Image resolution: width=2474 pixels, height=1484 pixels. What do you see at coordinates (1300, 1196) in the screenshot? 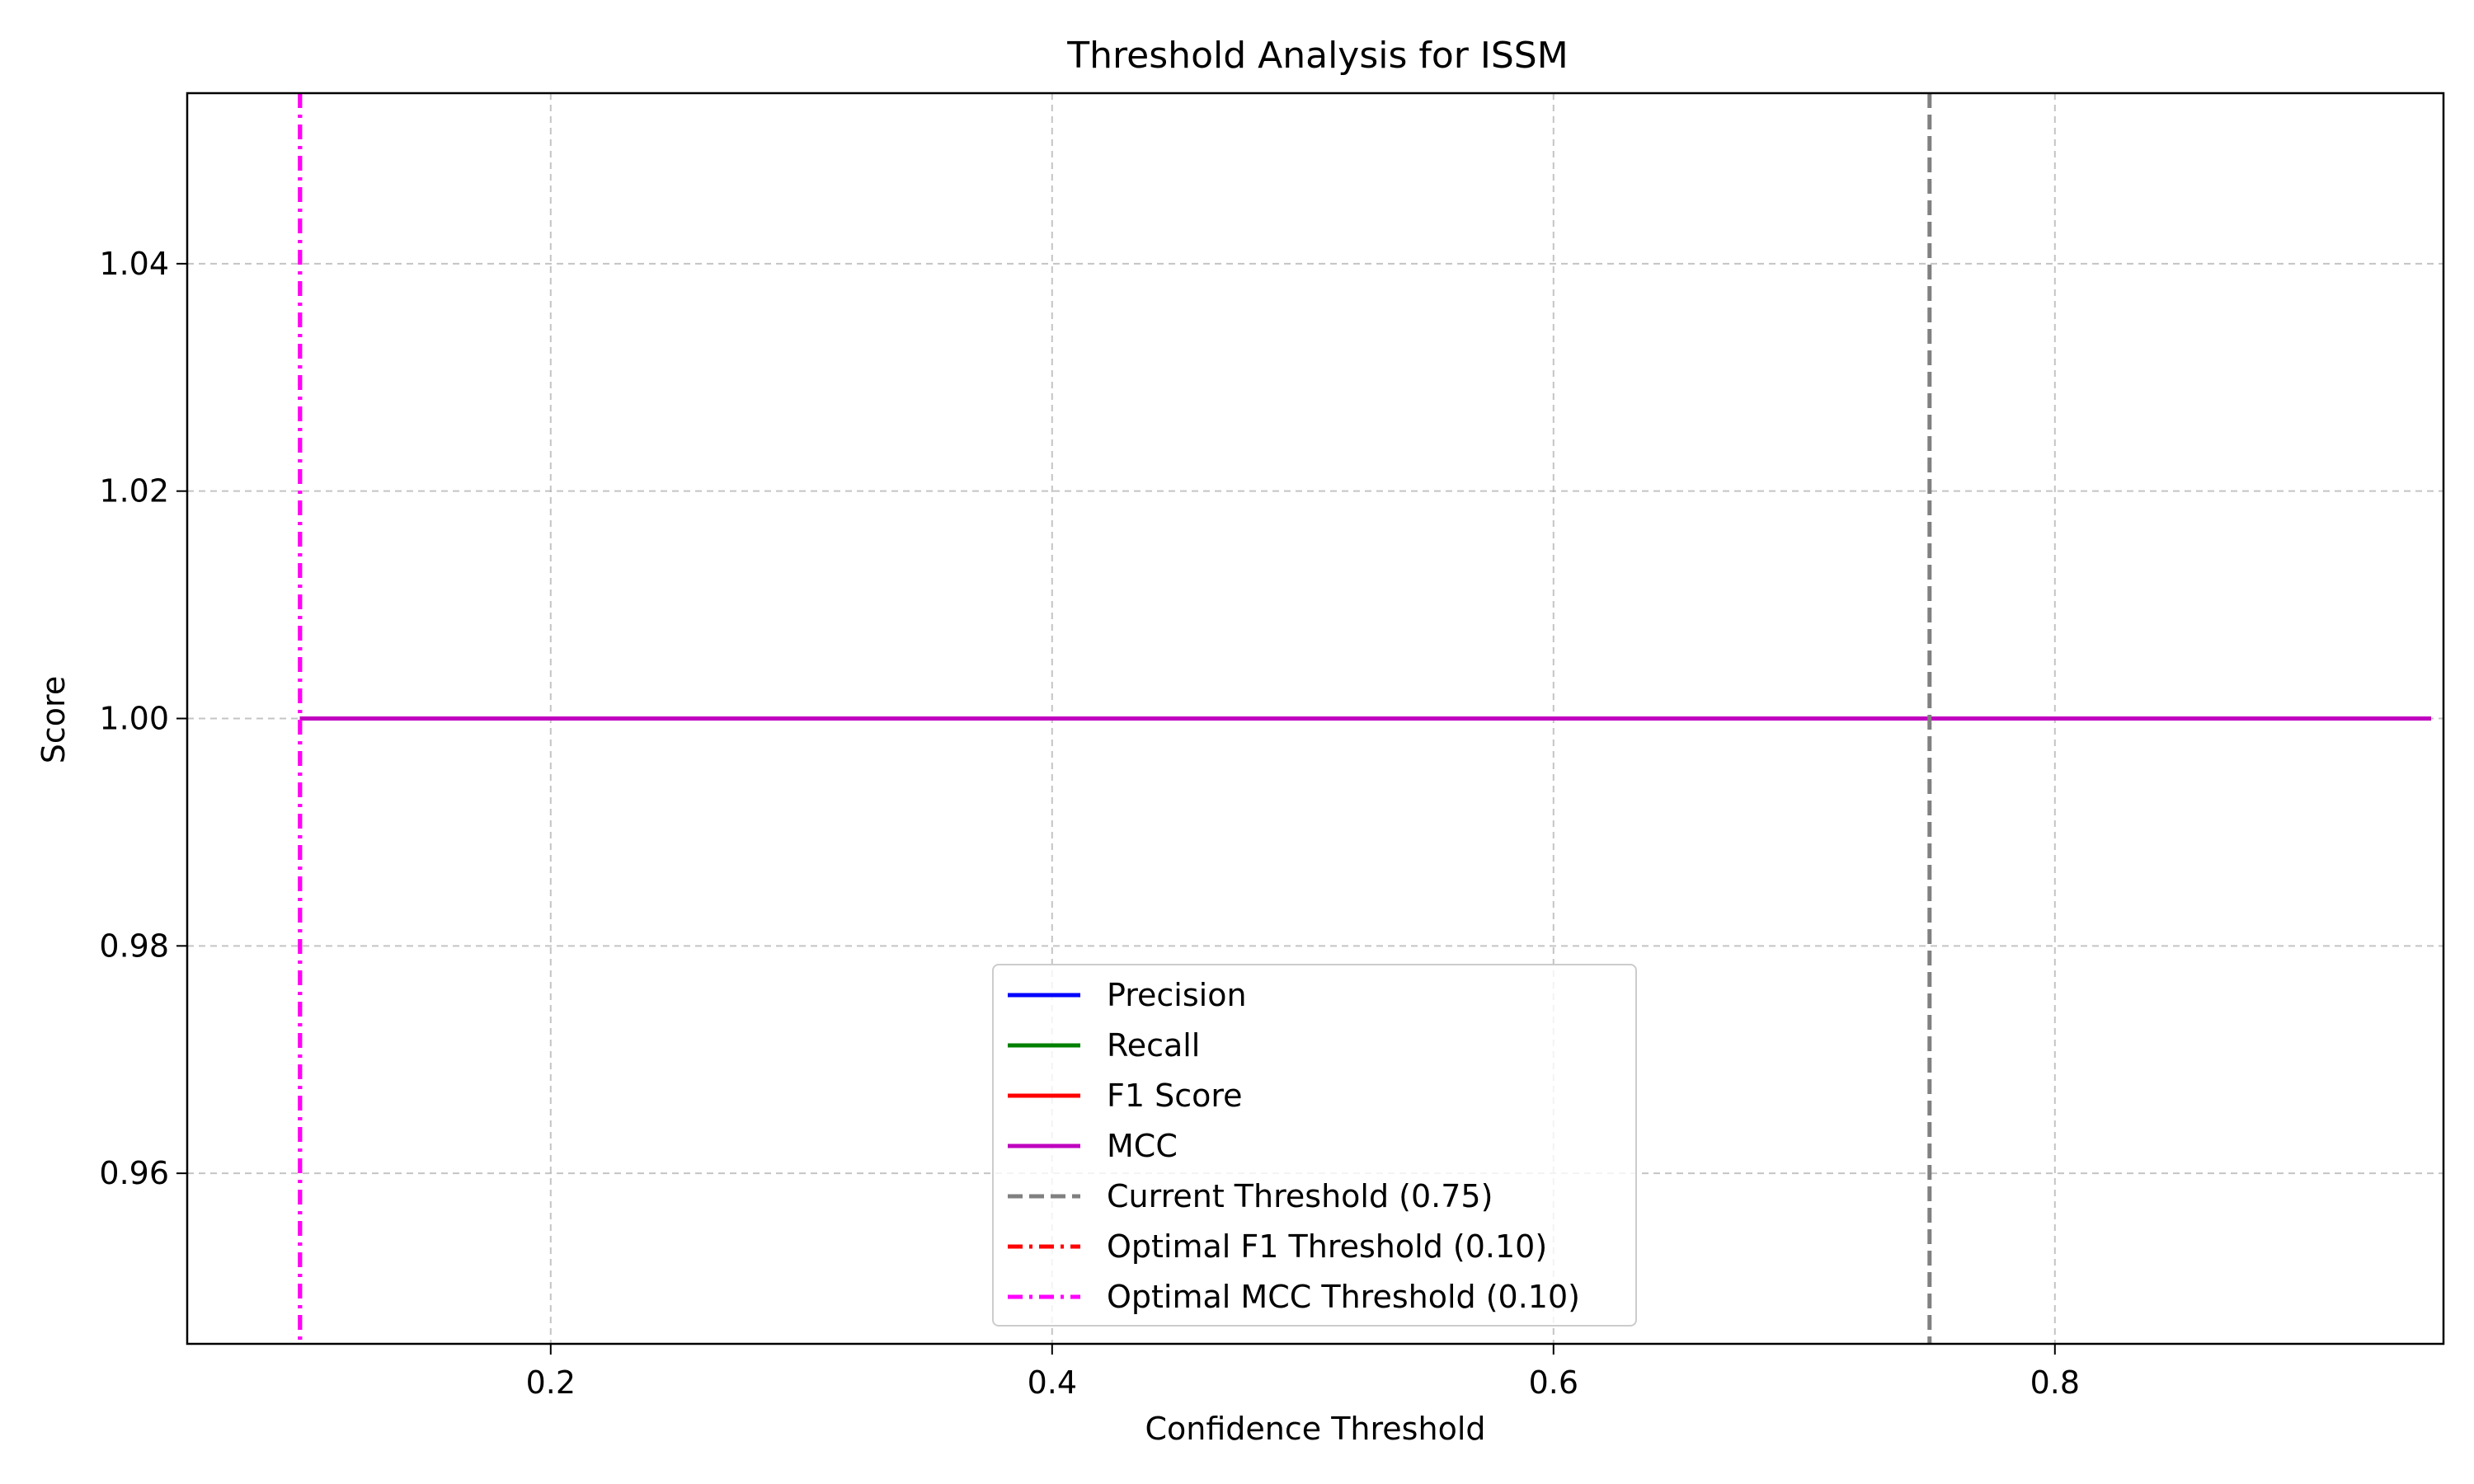
I see `legend-label: Current Threshold (0.75)` at bounding box center [1300, 1196].